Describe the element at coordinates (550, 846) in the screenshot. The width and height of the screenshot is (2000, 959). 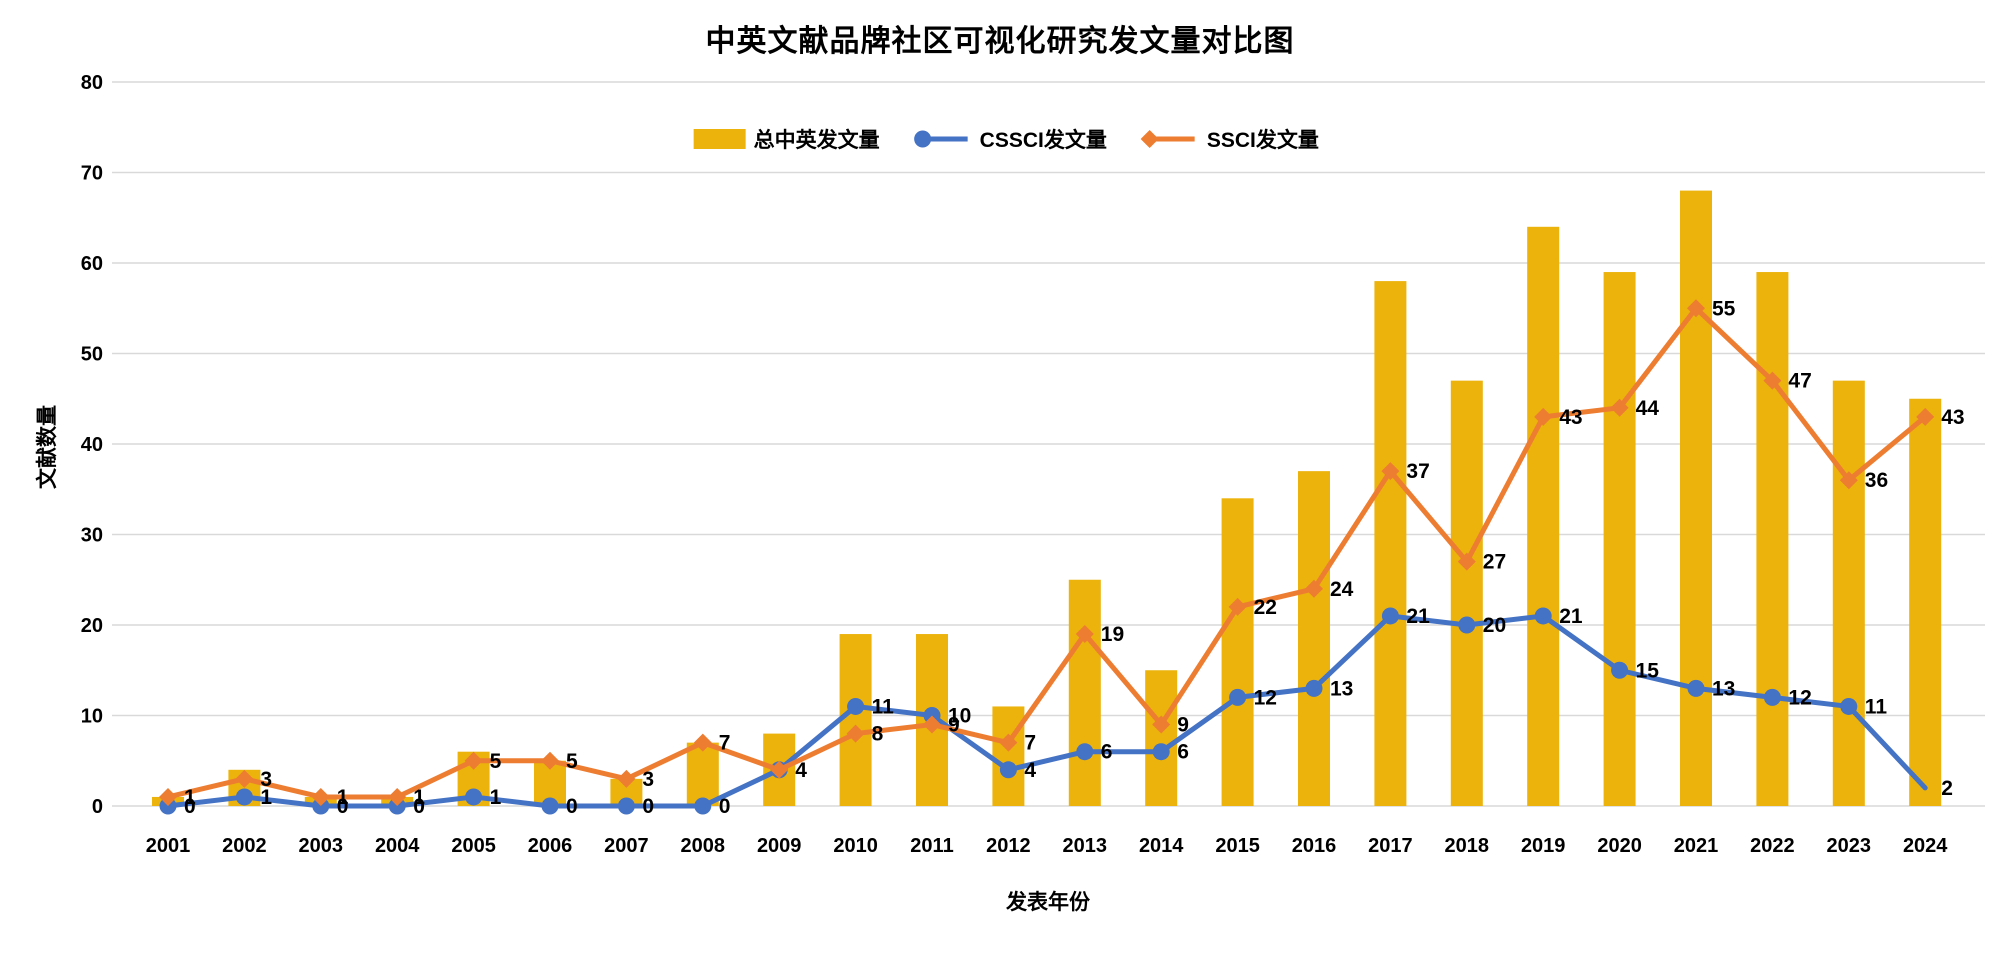
I see `x-tick-label: 2006` at that location.